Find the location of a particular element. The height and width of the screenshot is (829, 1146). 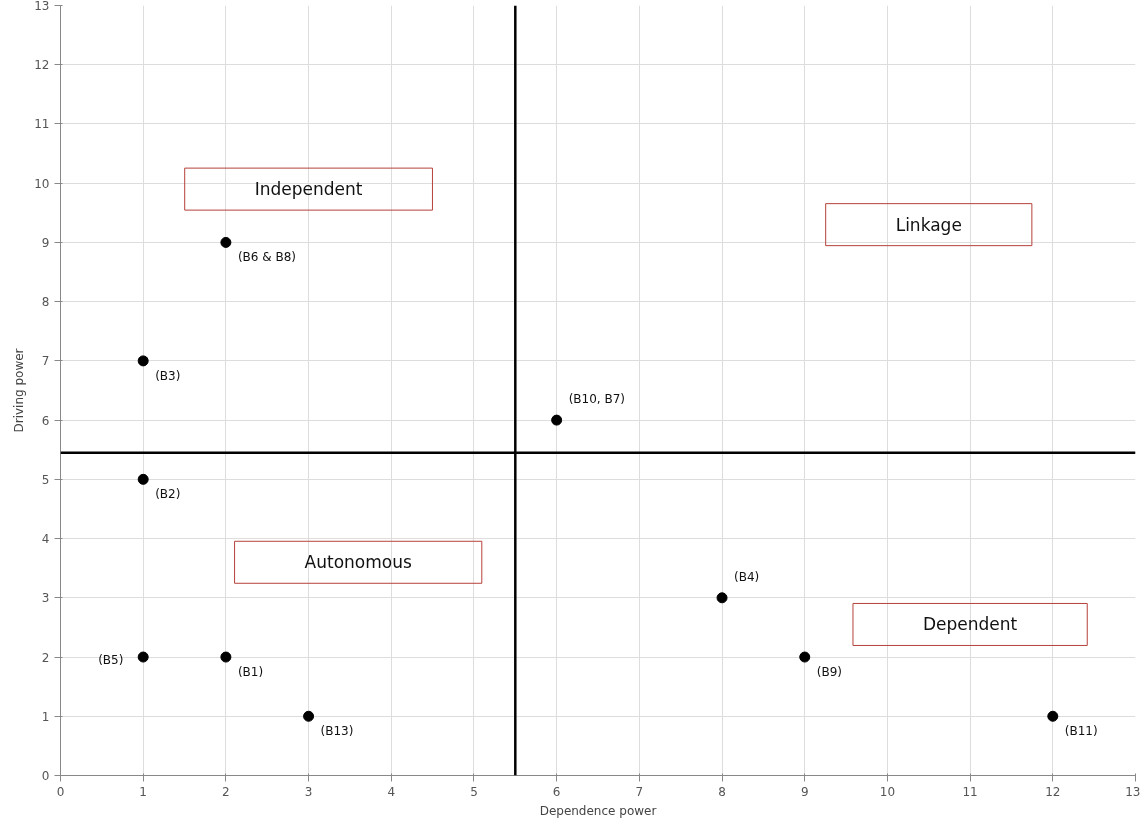

y-tick-label: 12 is located at coordinates (42, 65).